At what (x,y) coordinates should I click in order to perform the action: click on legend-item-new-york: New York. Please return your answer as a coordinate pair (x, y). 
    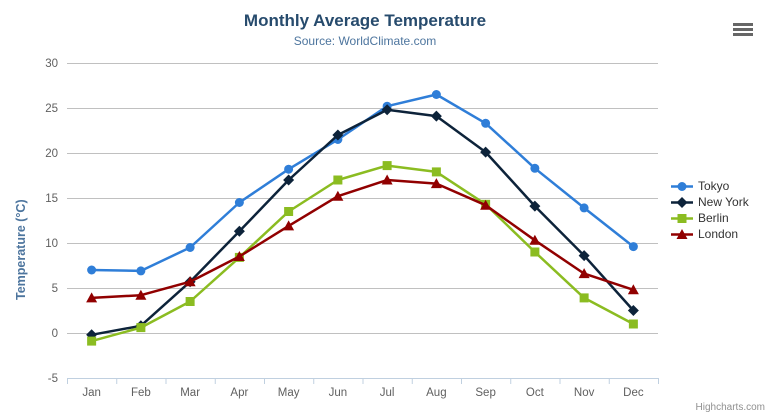
    Looking at the image, I should click on (710, 202).